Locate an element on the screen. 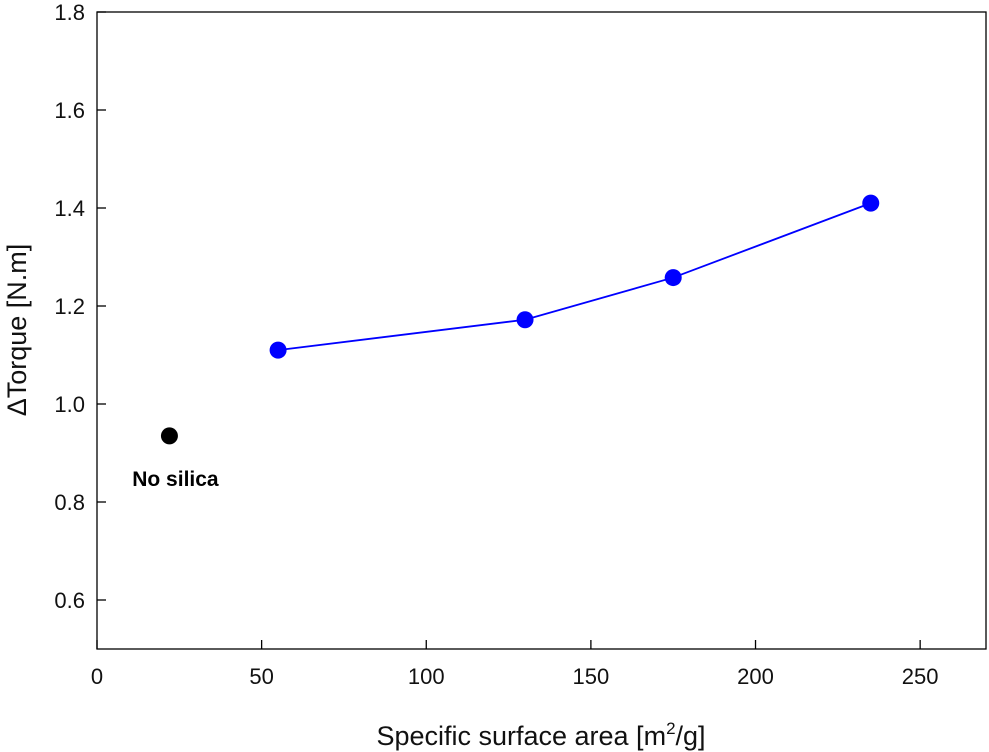 The image size is (989, 752). x-tick-label: 0 is located at coordinates (97, 676).